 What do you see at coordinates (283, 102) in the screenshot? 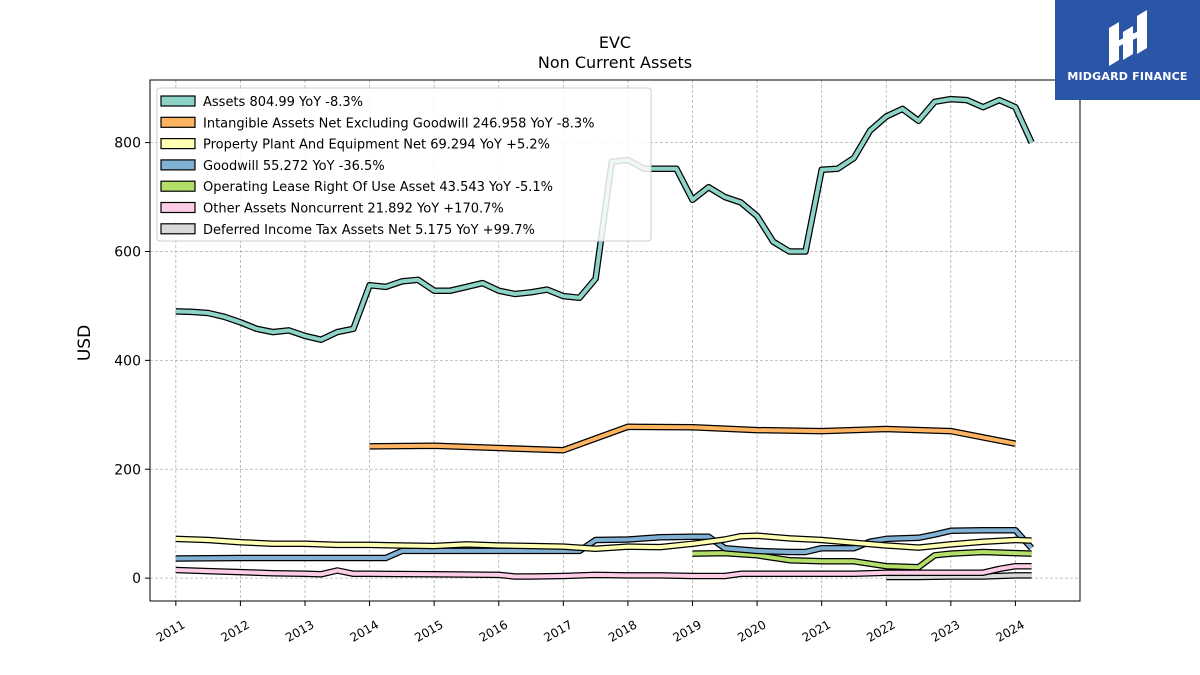
I see `legend-label: Assets 804.99 YoY -8.3%` at bounding box center [283, 102].